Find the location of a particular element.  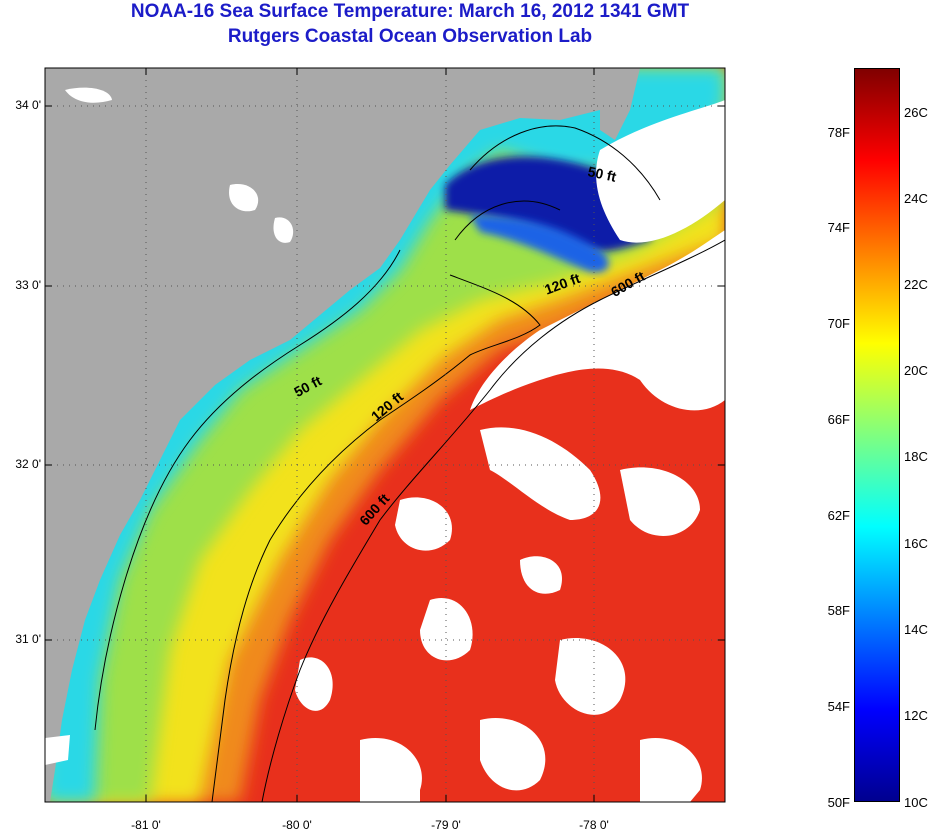

colorbar-f-label: 62F is located at coordinates (838, 515).